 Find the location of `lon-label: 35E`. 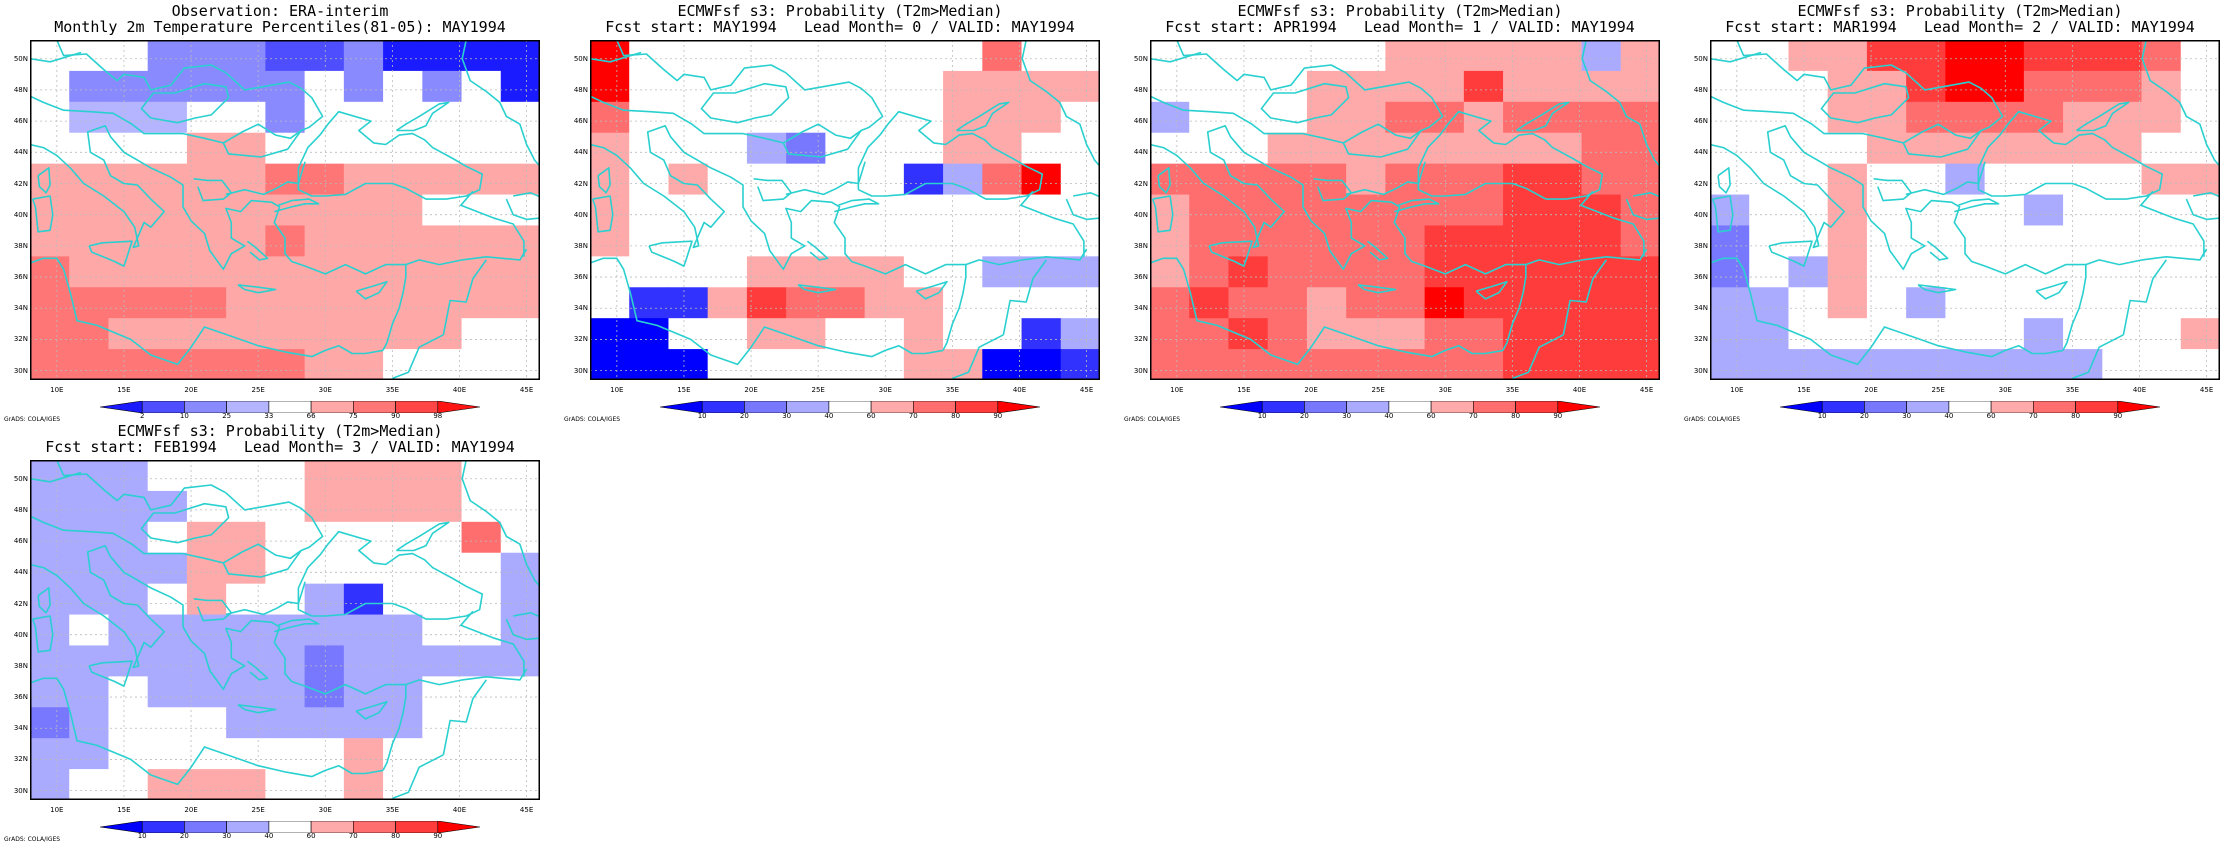

lon-label: 35E is located at coordinates (2072, 390).